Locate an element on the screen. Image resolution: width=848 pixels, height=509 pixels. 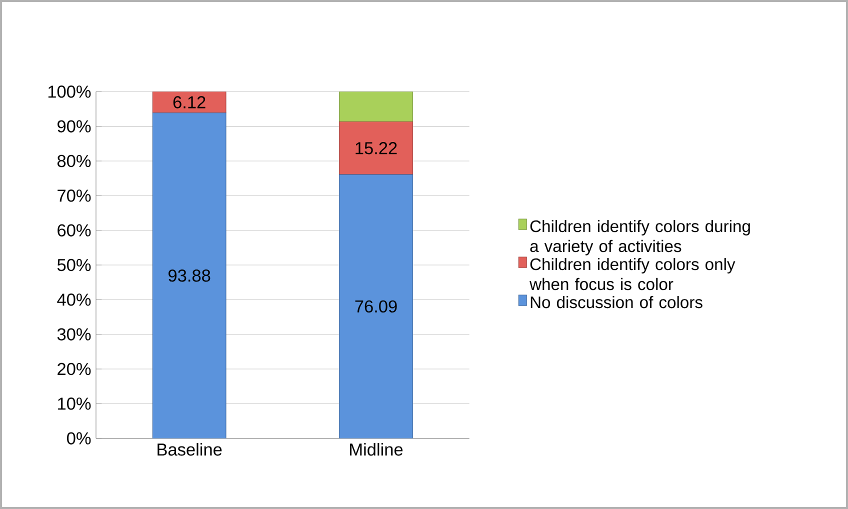
x-tick-label: Midline is located at coordinates (376, 449).